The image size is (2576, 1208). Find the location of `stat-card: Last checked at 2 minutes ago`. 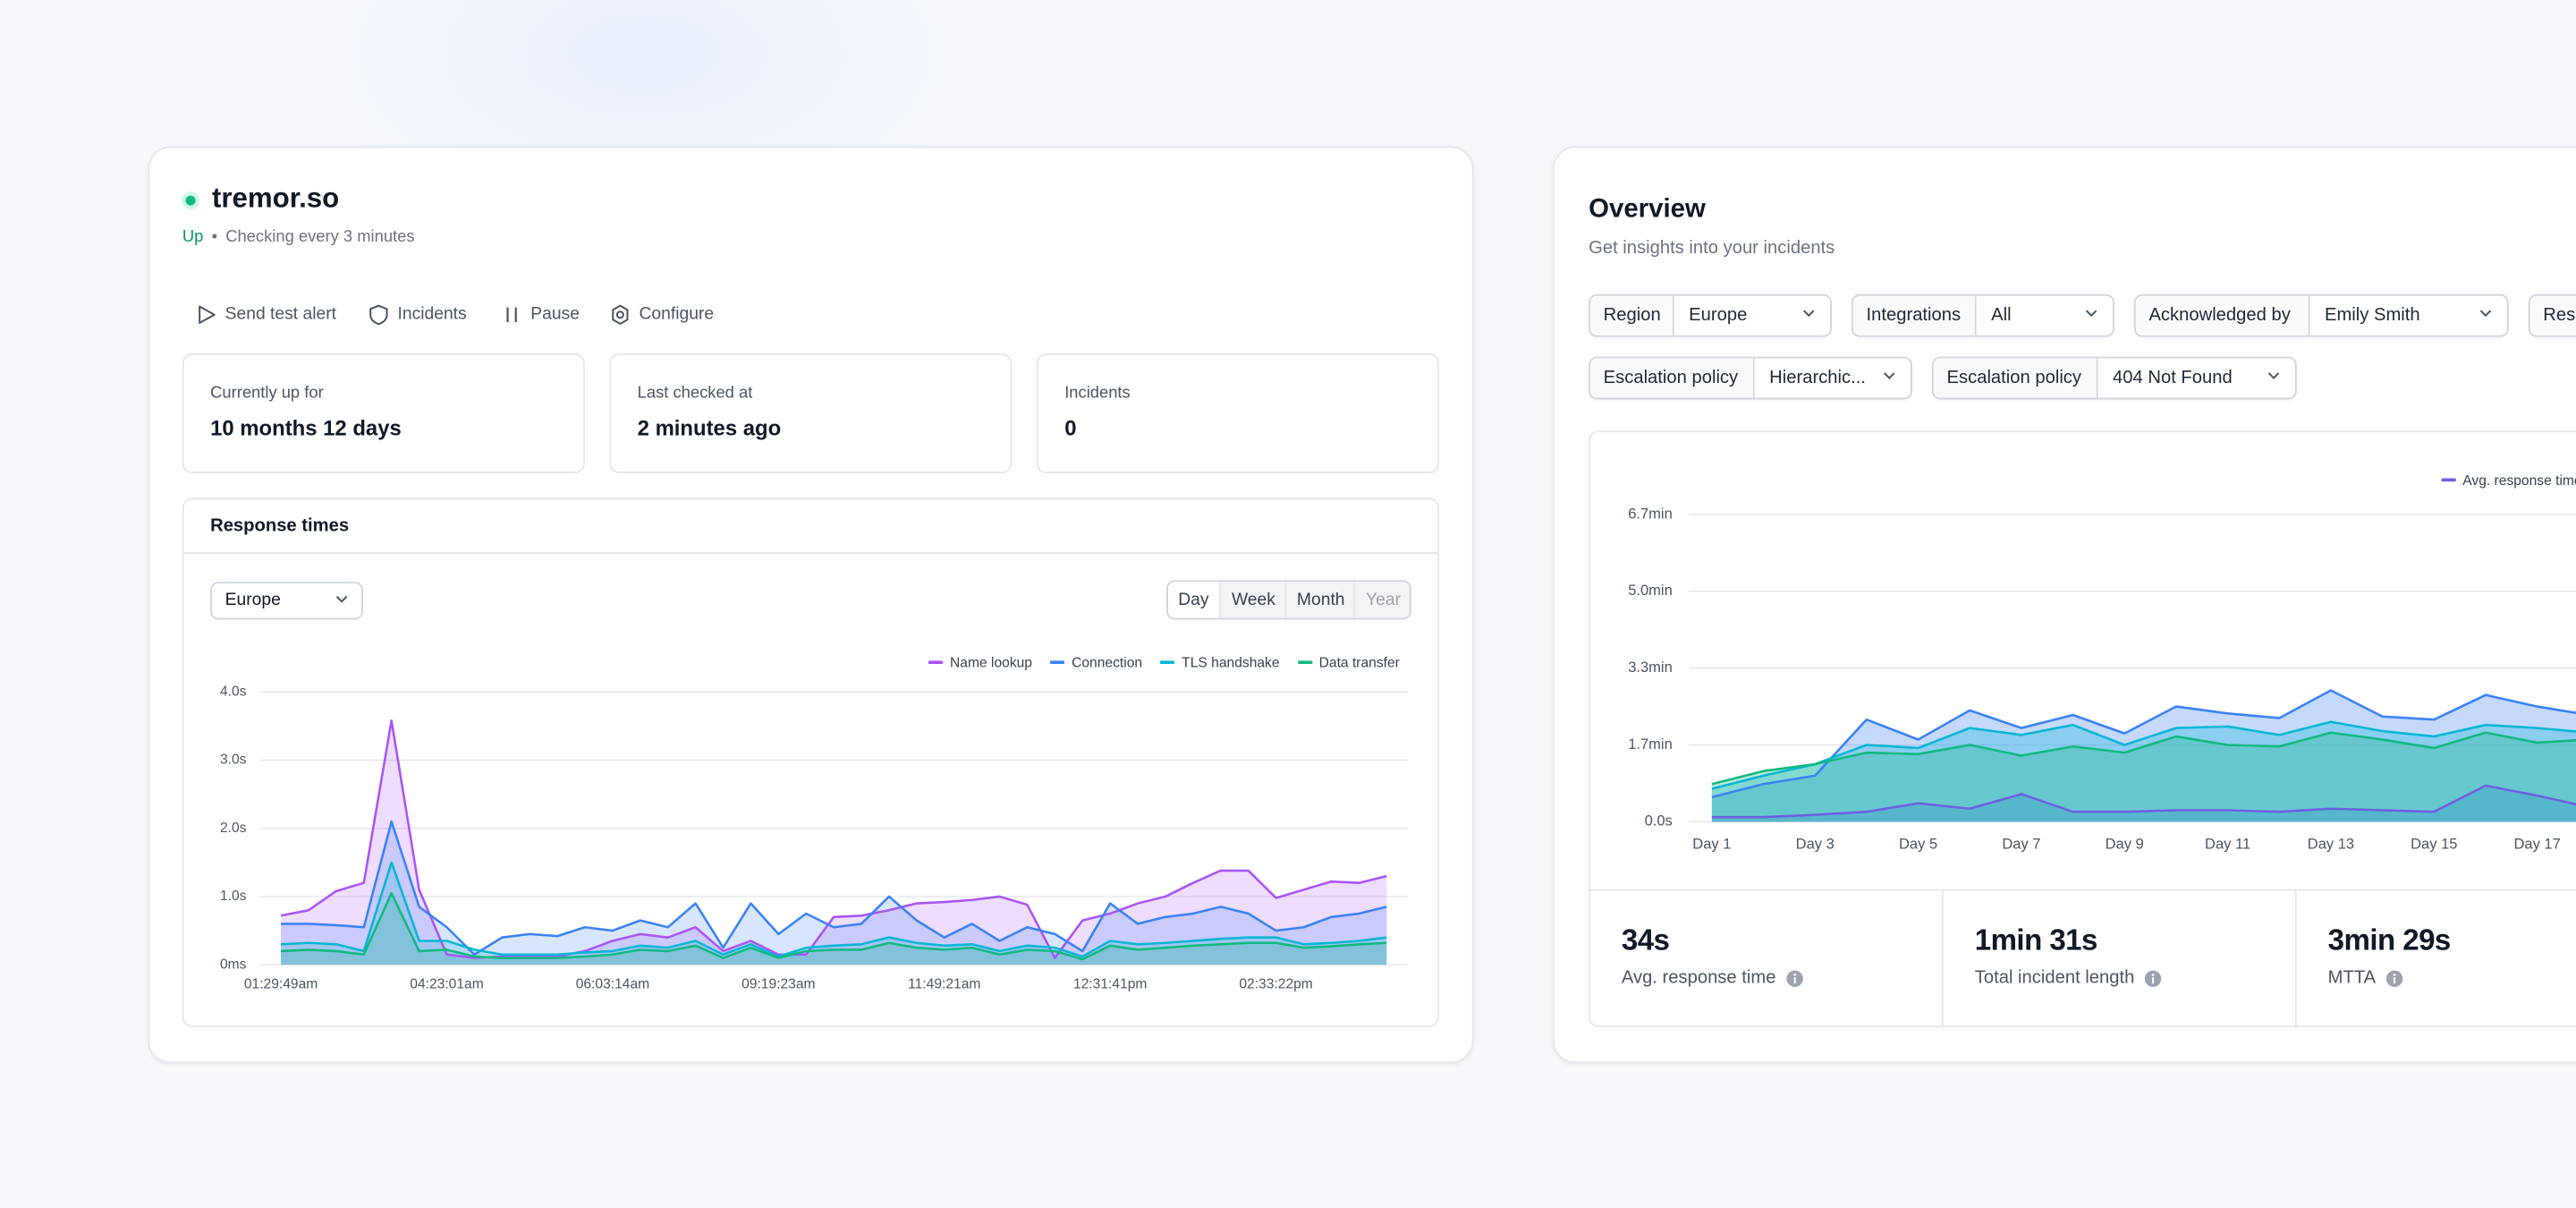

stat-card: Last checked at 2 minutes ago is located at coordinates (811, 413).